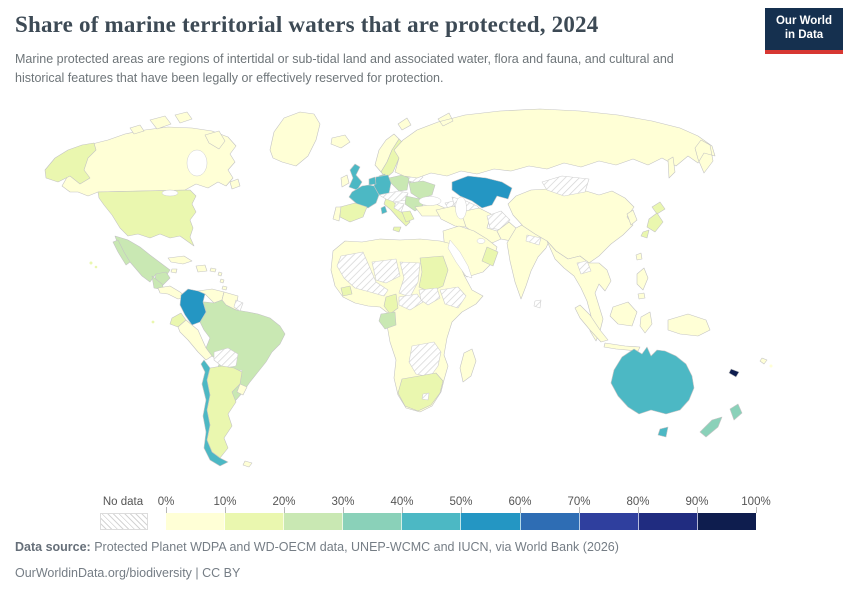  I want to click on country-spain, so click(353, 212).